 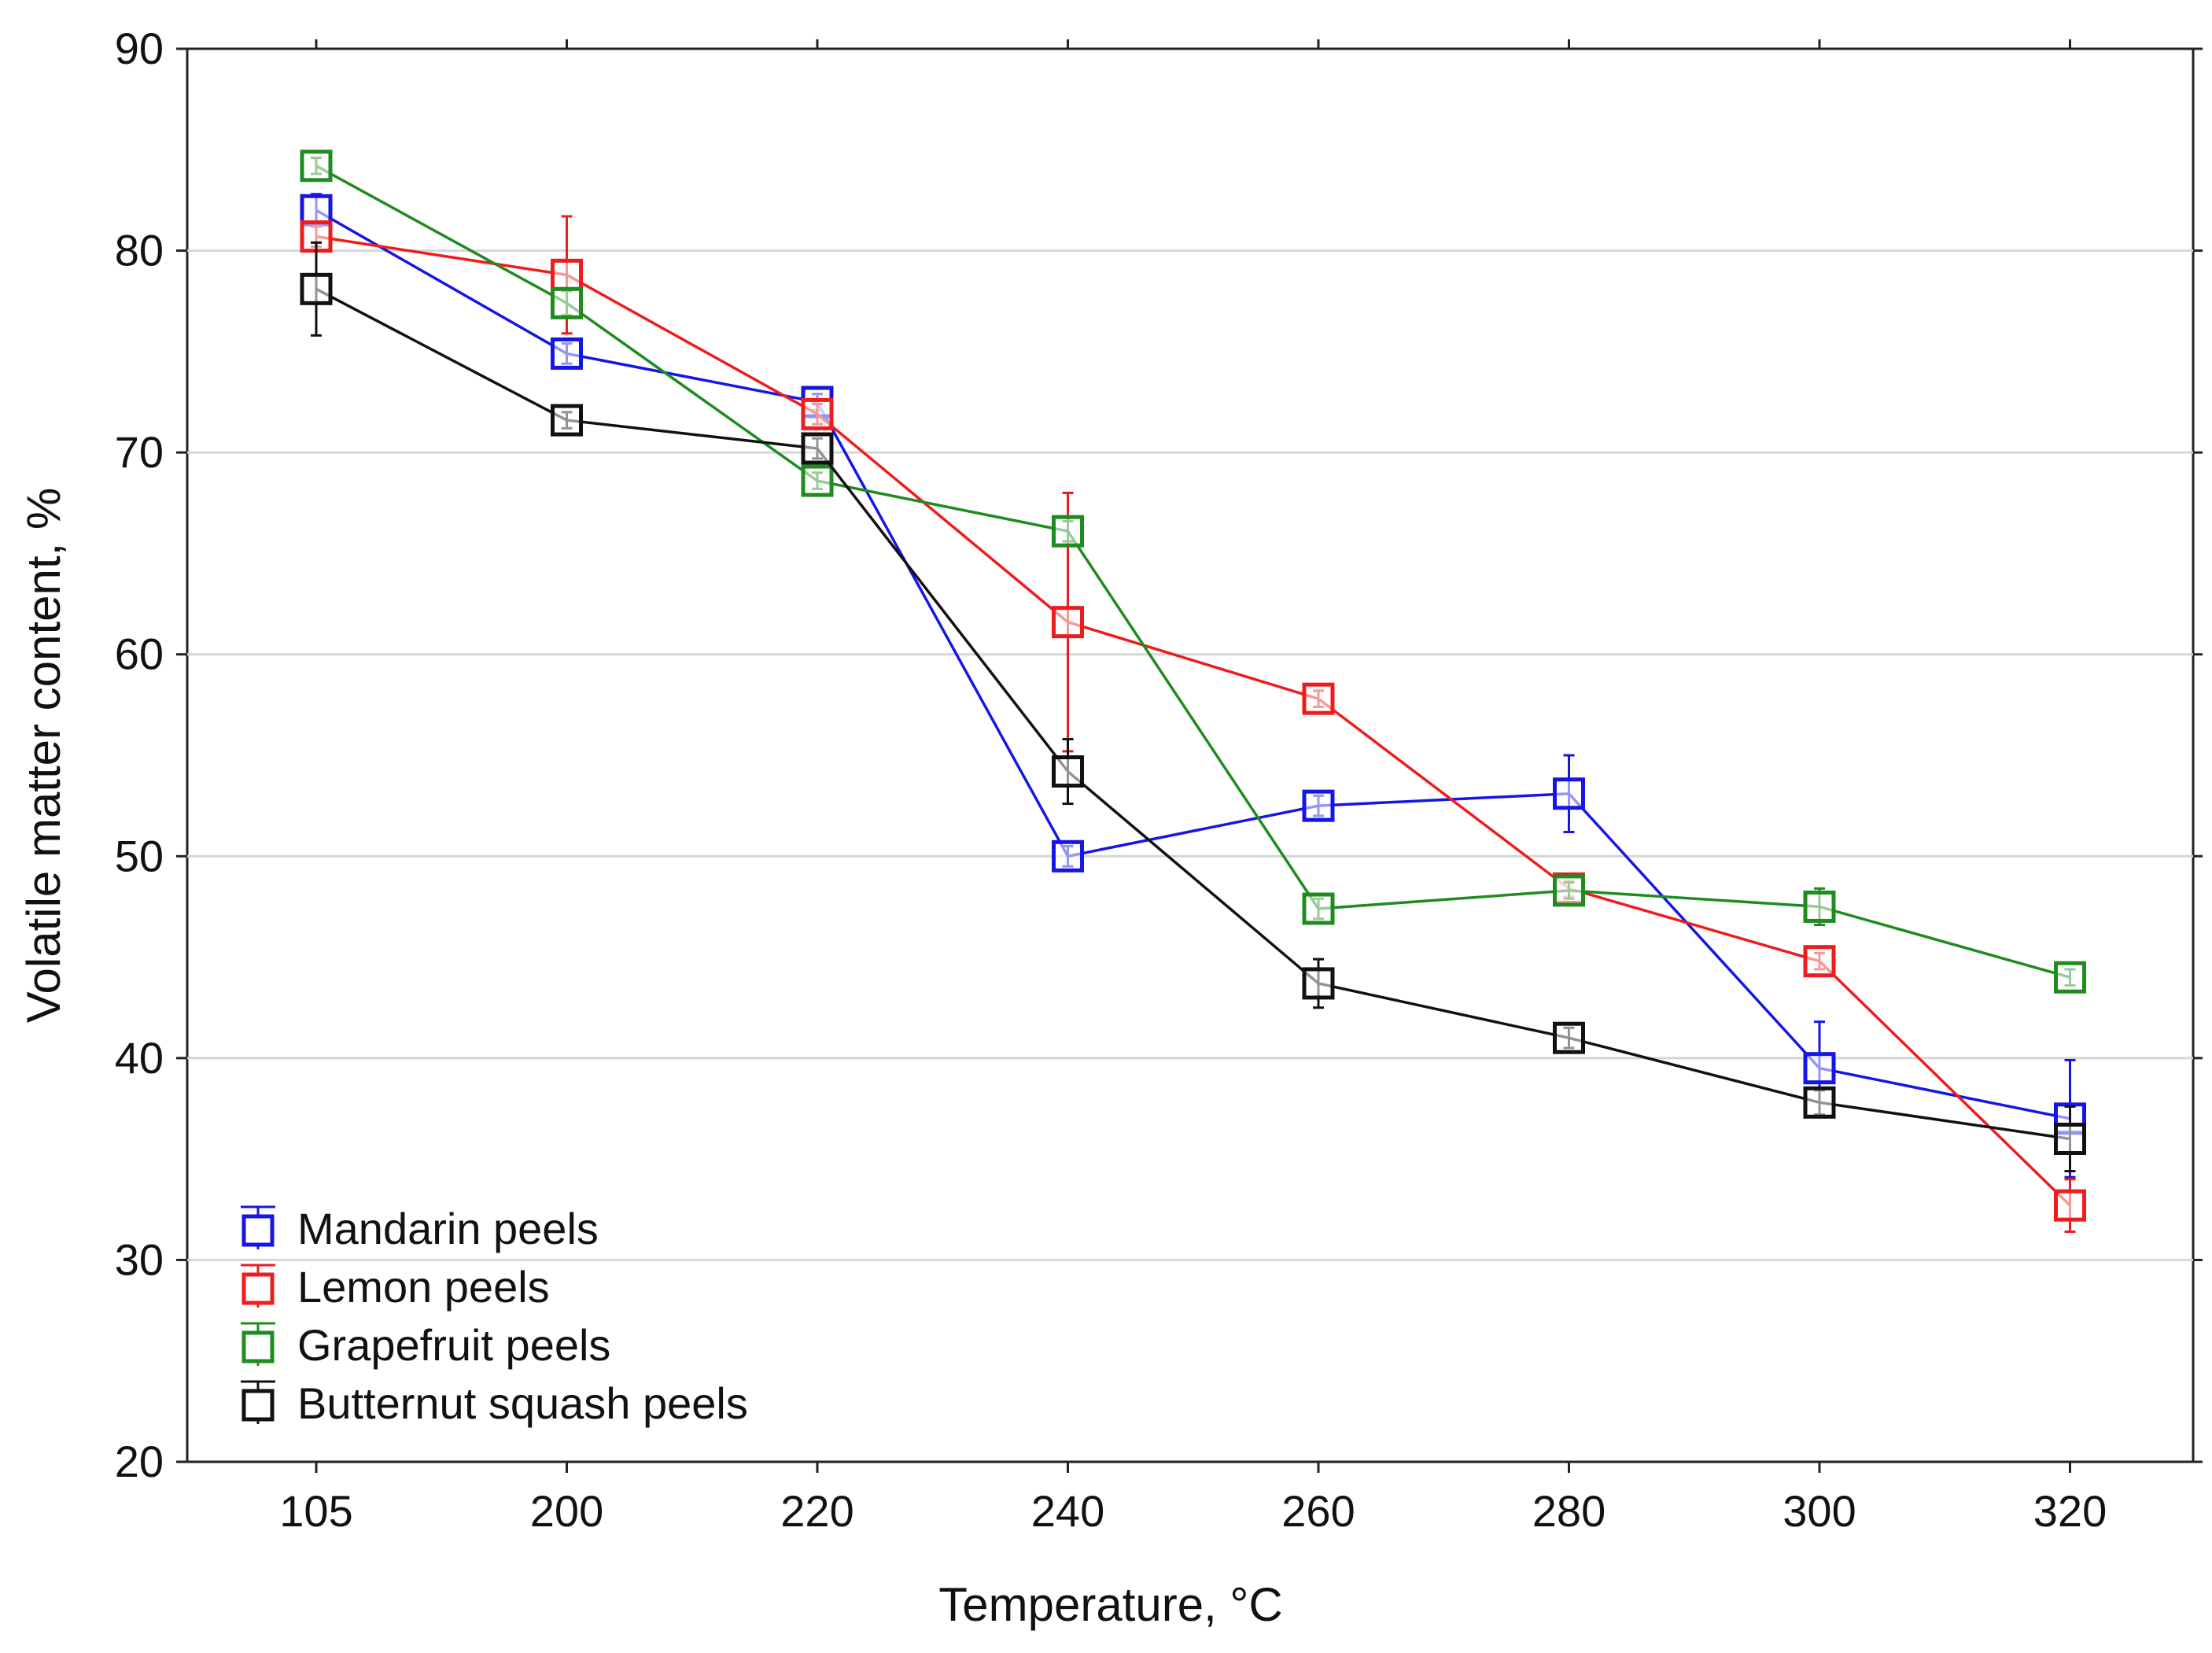 I want to click on legend-item: Butternut squash peels, so click(x=494, y=1403).